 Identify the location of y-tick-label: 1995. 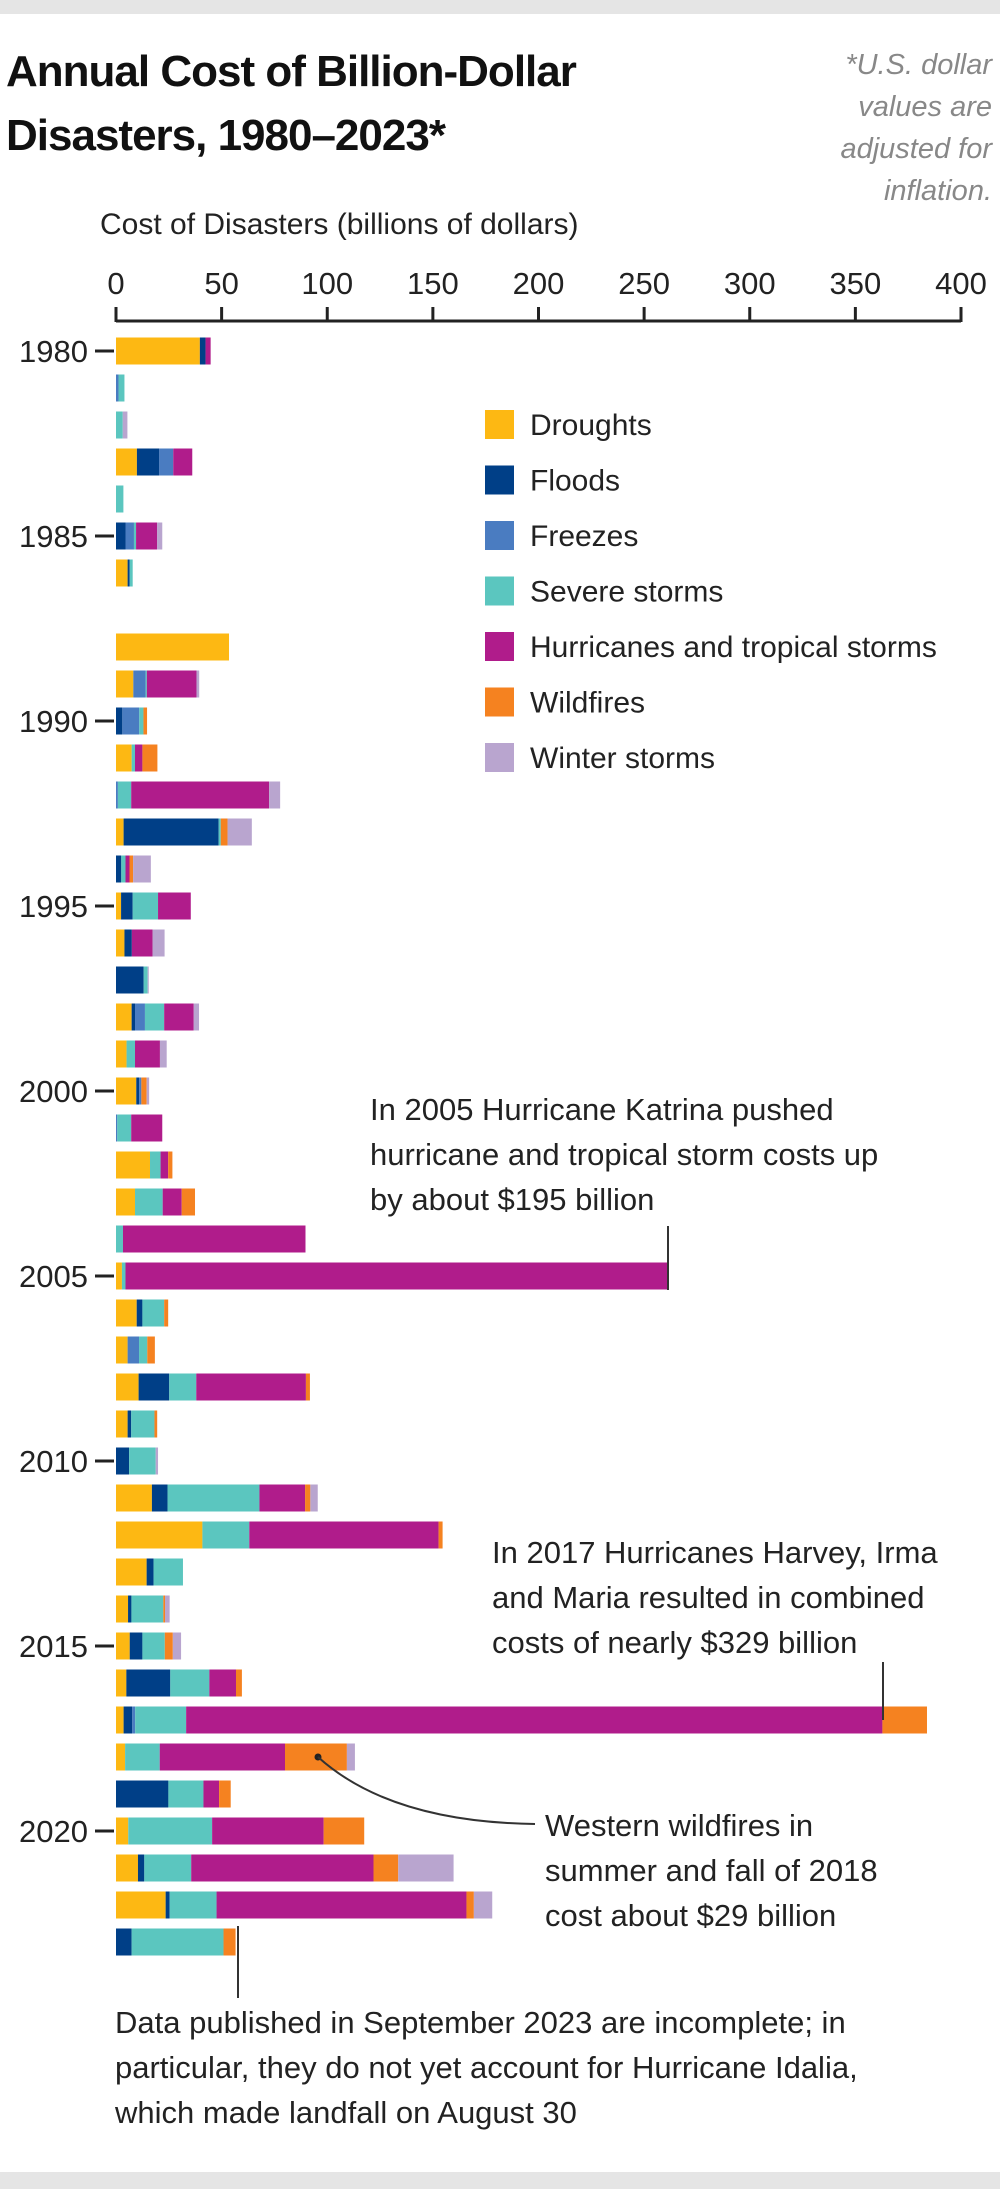
(53, 906).